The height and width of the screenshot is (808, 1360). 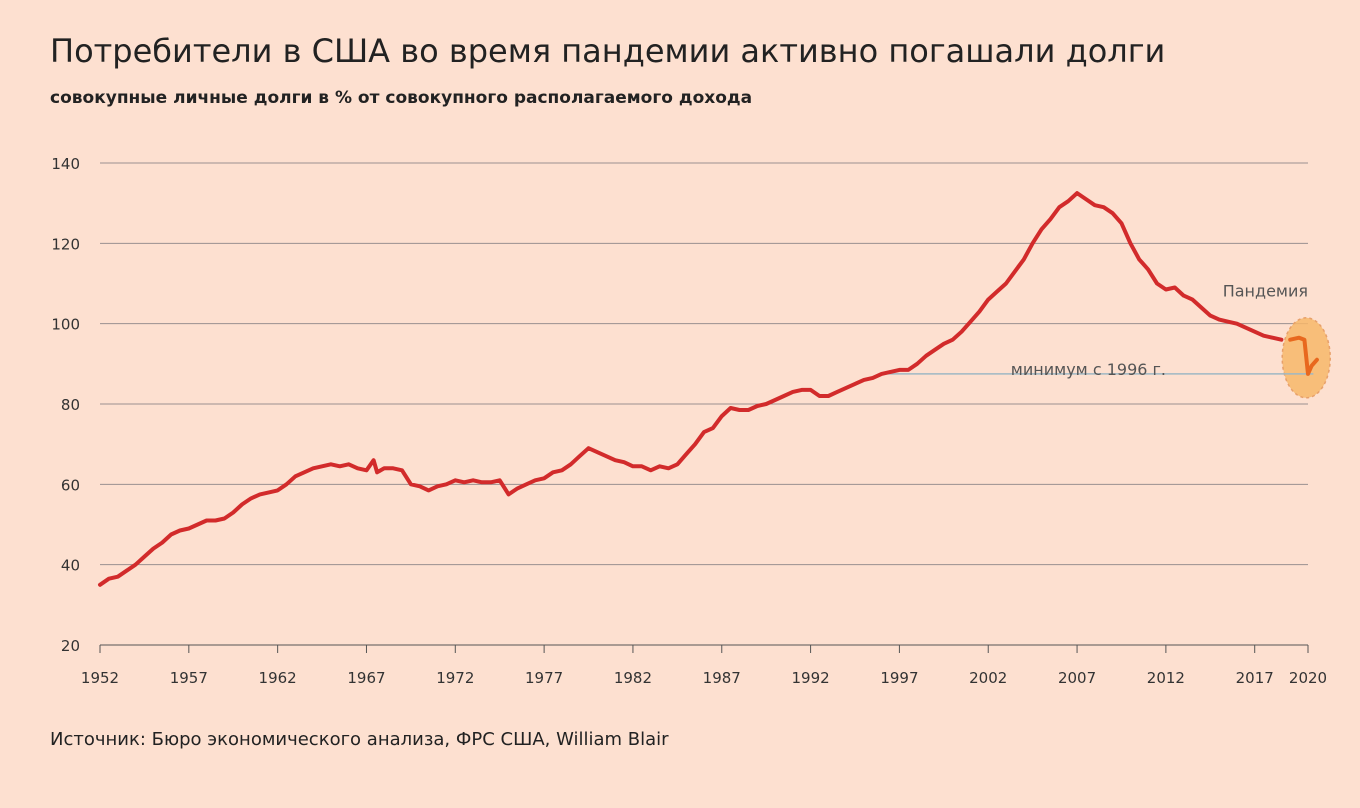 I want to click on x-tick-label: 1972, so click(x=455, y=678).